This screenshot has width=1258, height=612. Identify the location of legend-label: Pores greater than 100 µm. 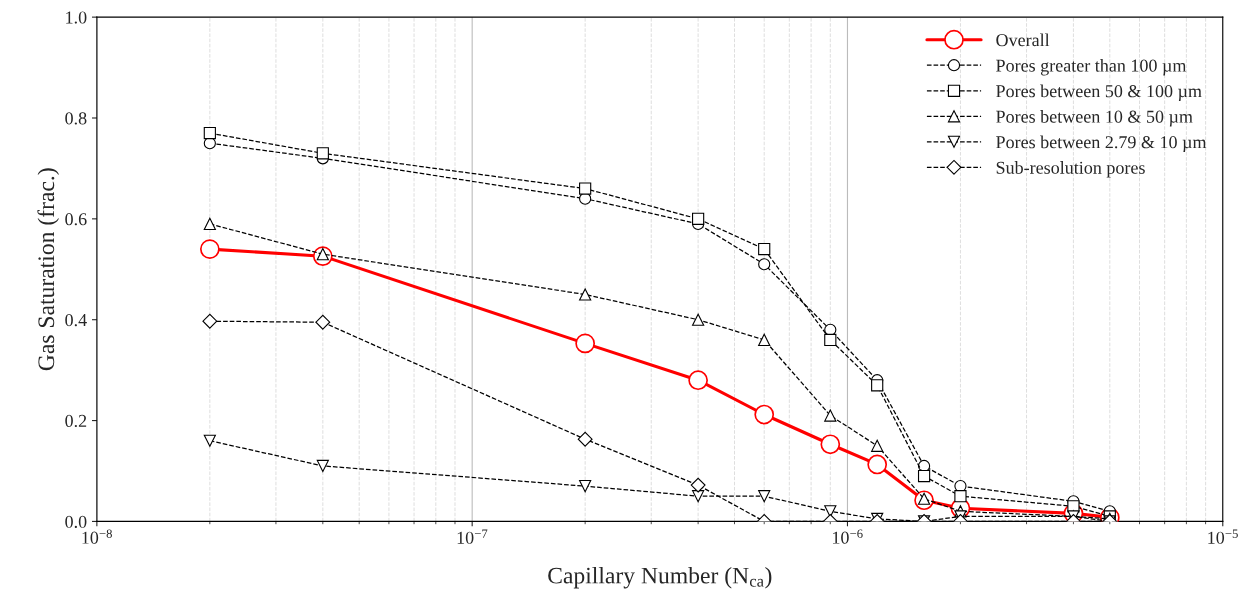
(1091, 67).